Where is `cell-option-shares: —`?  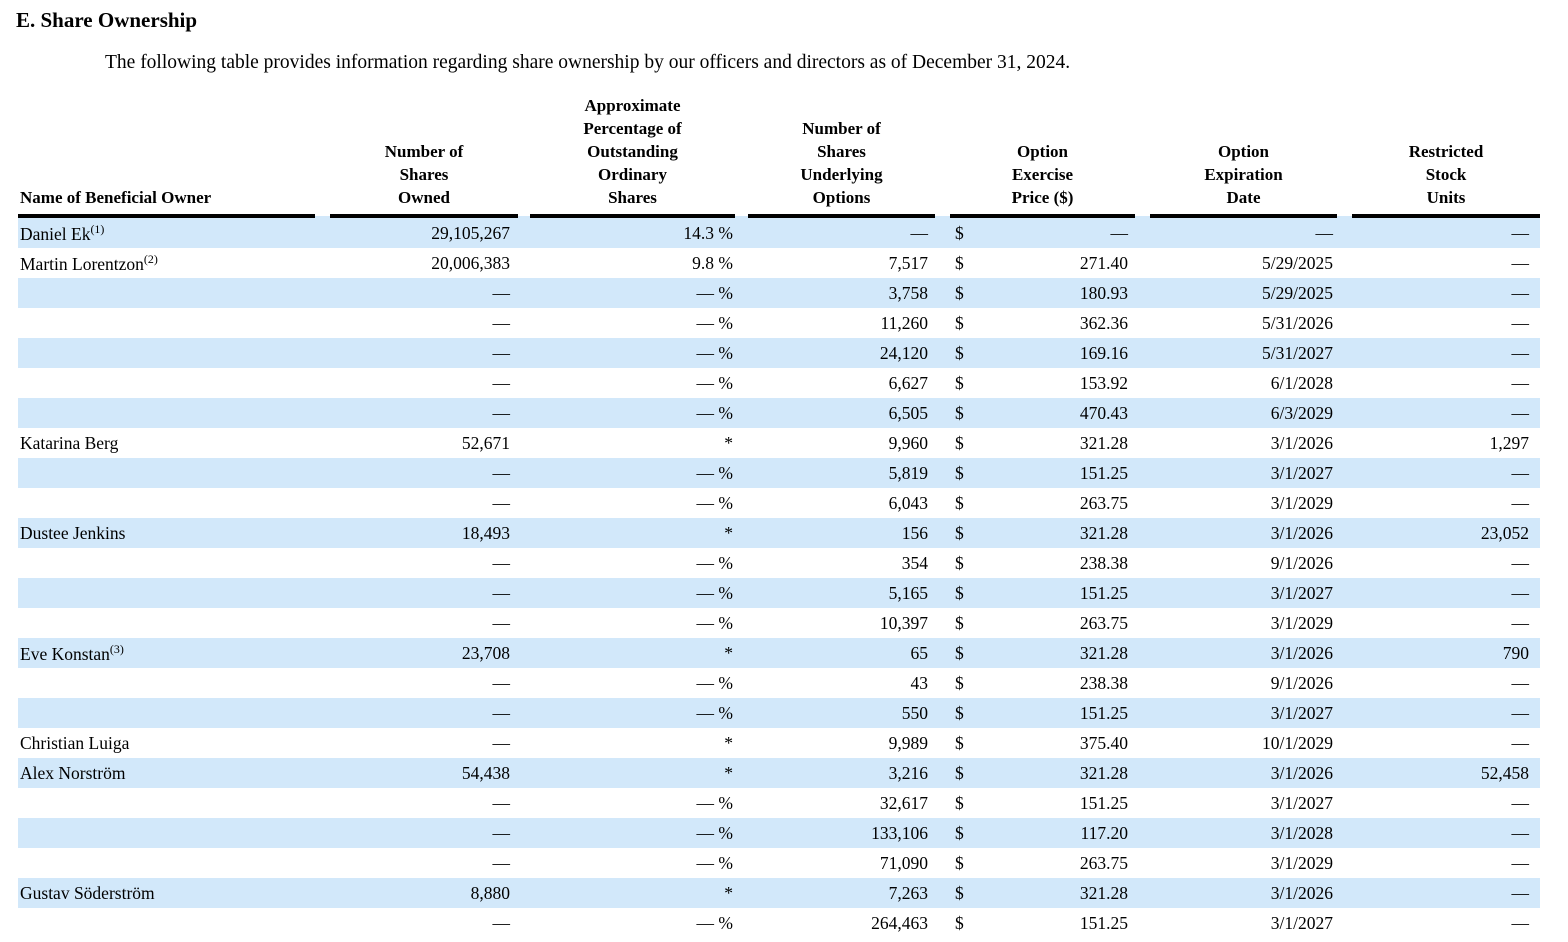
cell-option-shares: — is located at coordinates (841, 232).